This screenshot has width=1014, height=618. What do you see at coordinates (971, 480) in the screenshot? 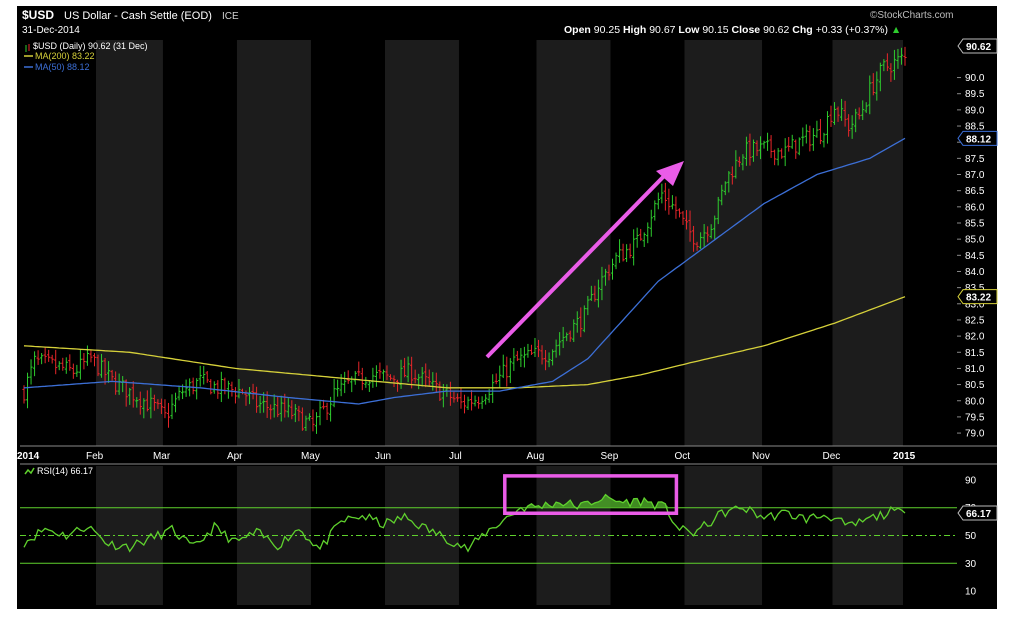
I see `rsi-tick-label: 90` at bounding box center [971, 480].